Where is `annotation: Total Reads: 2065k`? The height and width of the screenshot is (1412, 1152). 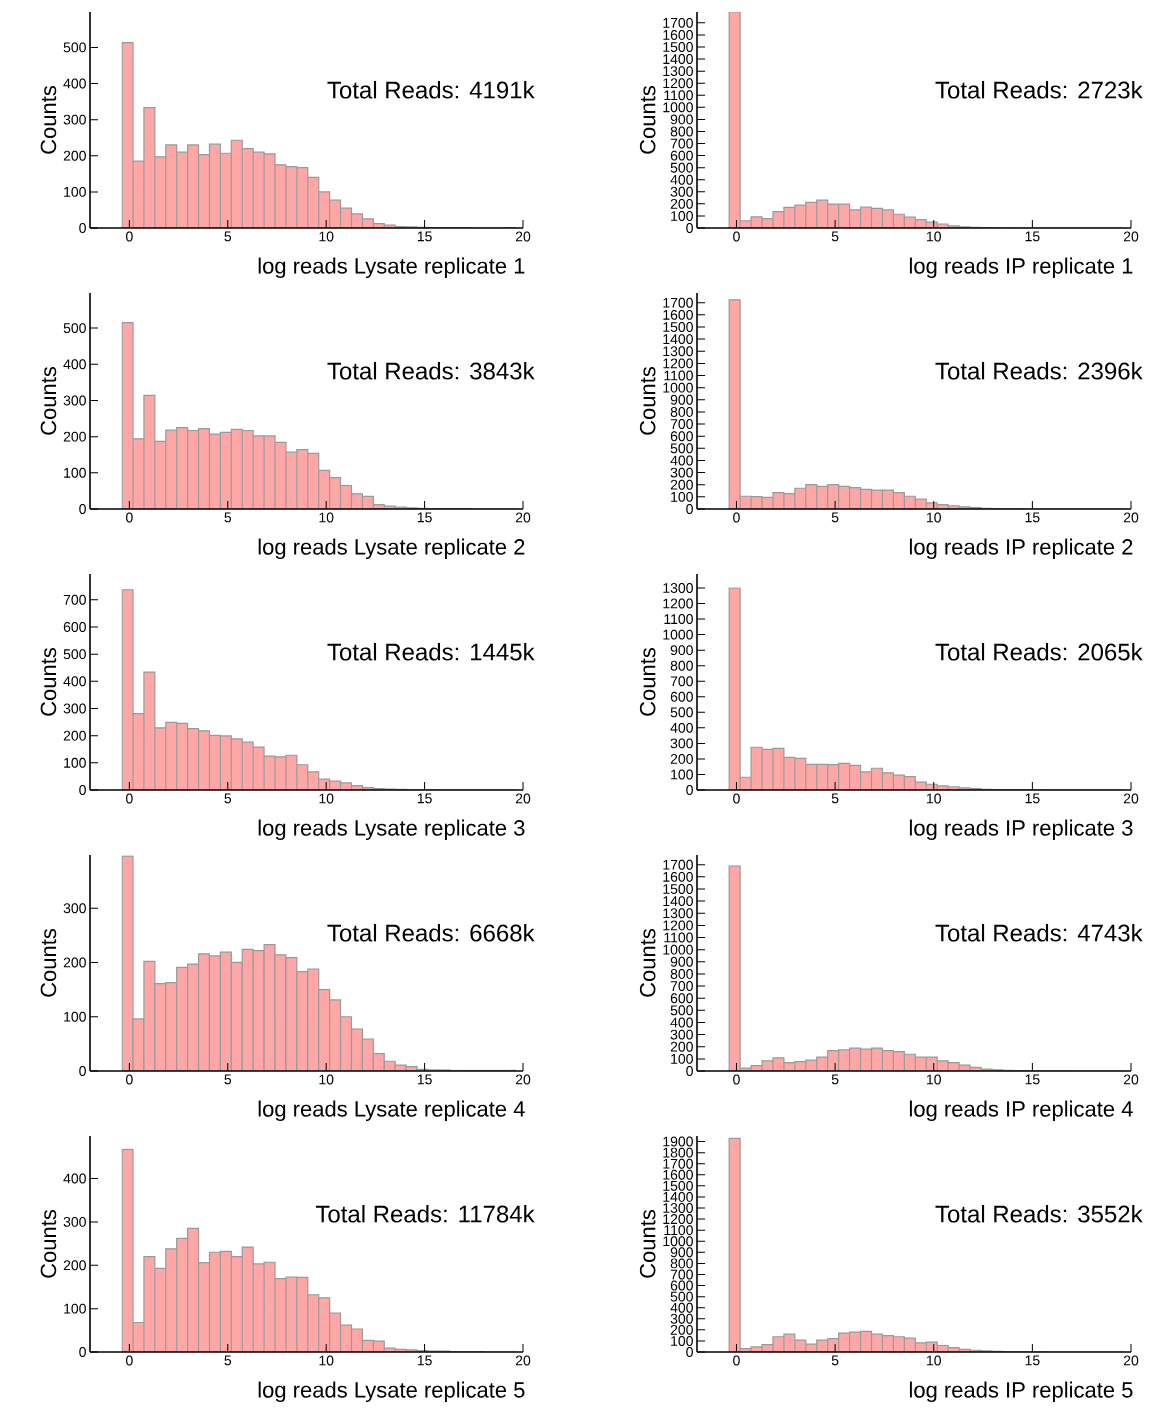 annotation: Total Reads: 2065k is located at coordinates (1039, 651).